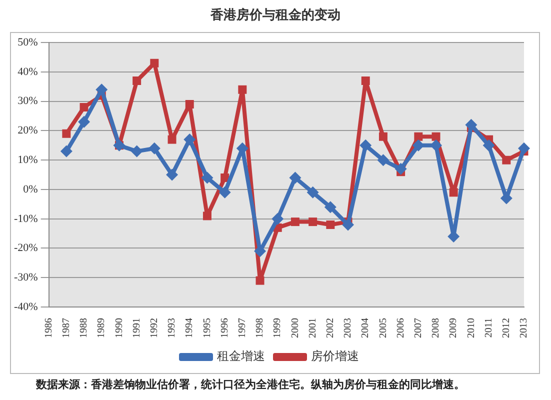 This screenshot has height=400, width=551. I want to click on x-tick-label: 2001, so click(312, 328).